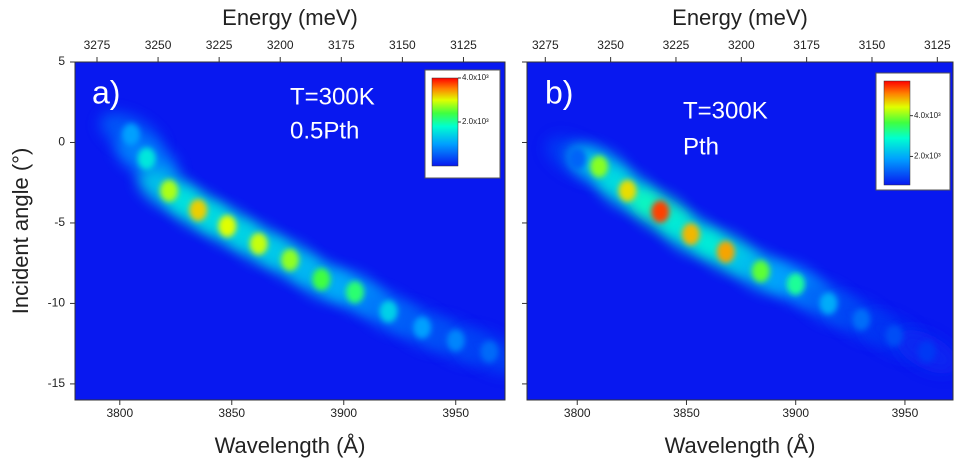 The width and height of the screenshot is (955, 464). Describe the element at coordinates (559, 92) in the screenshot. I see `panel-label: b)` at that location.